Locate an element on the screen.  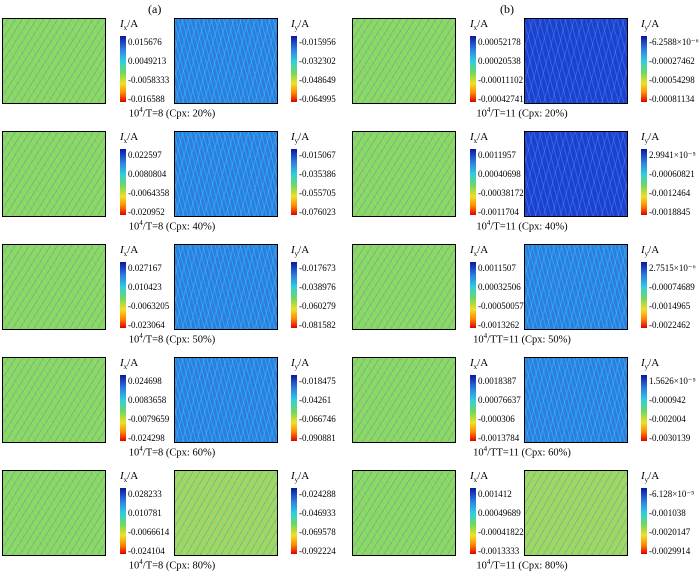
colorbar-tick-label: -0.066746 is located at coordinates (317, 419).